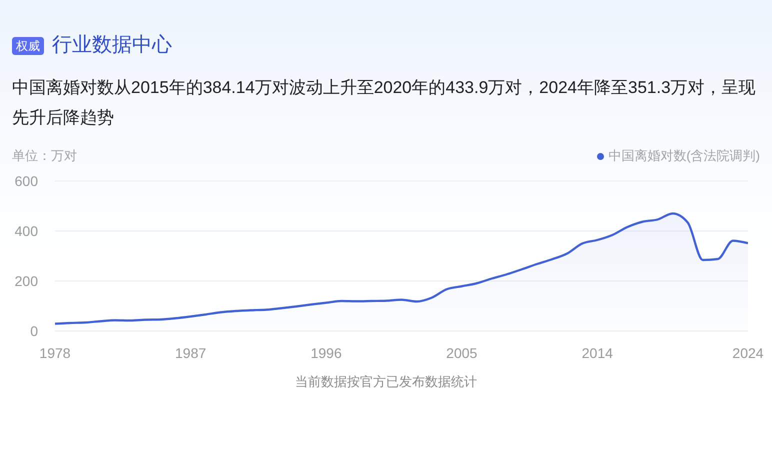 The height and width of the screenshot is (456, 772). I want to click on x-tick-label: 1987, so click(190, 352).